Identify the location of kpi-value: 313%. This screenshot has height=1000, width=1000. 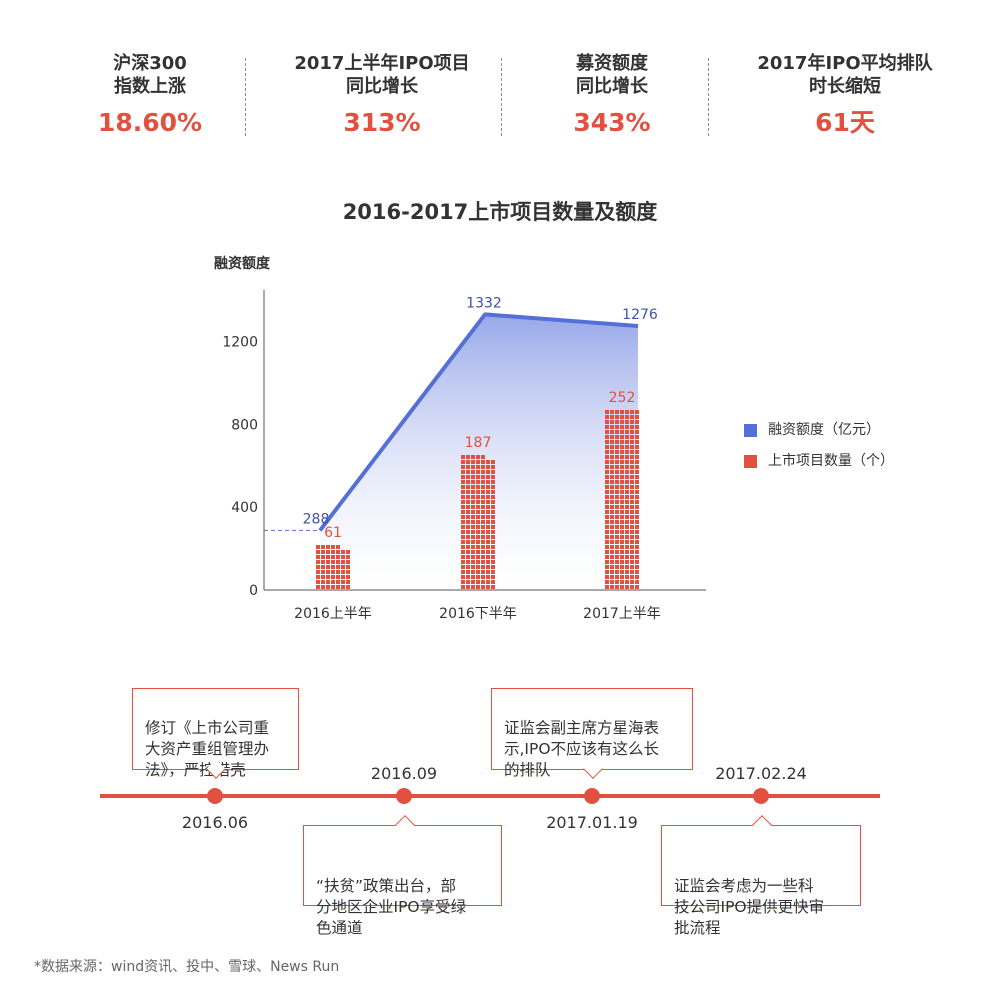
(382, 122).